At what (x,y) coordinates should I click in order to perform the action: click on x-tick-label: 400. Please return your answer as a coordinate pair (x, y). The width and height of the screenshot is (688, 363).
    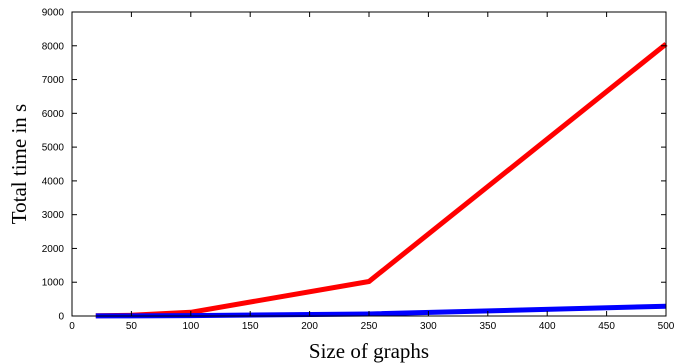
    Looking at the image, I should click on (547, 326).